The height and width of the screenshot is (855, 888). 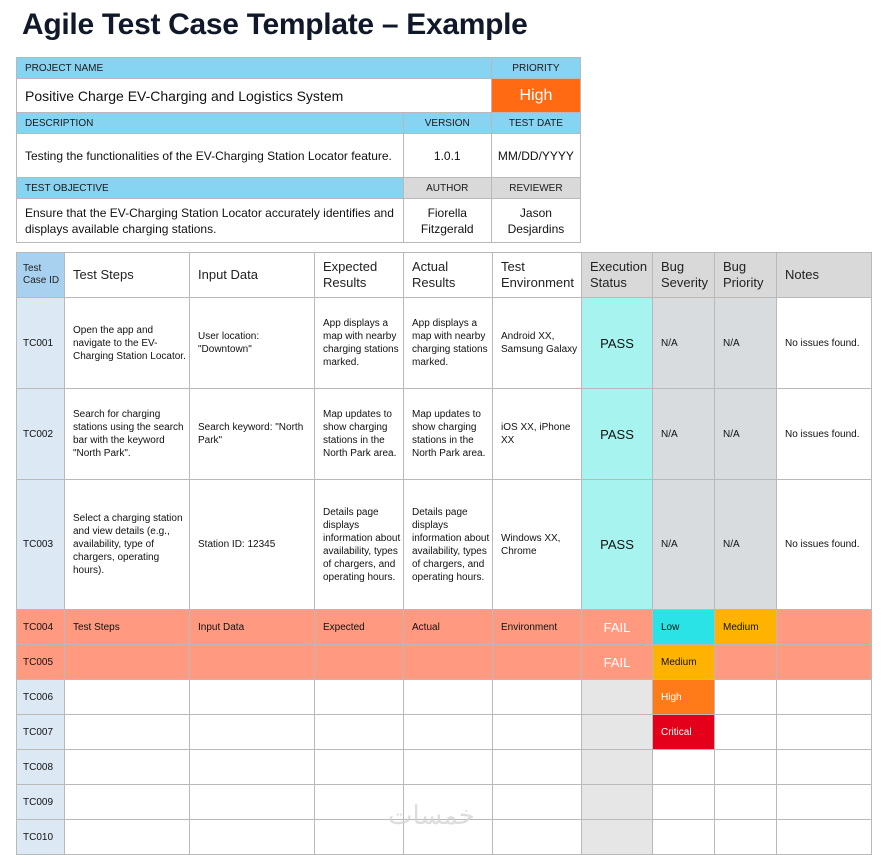 What do you see at coordinates (683, 627) in the screenshot?
I see `cell-severity: Low` at bounding box center [683, 627].